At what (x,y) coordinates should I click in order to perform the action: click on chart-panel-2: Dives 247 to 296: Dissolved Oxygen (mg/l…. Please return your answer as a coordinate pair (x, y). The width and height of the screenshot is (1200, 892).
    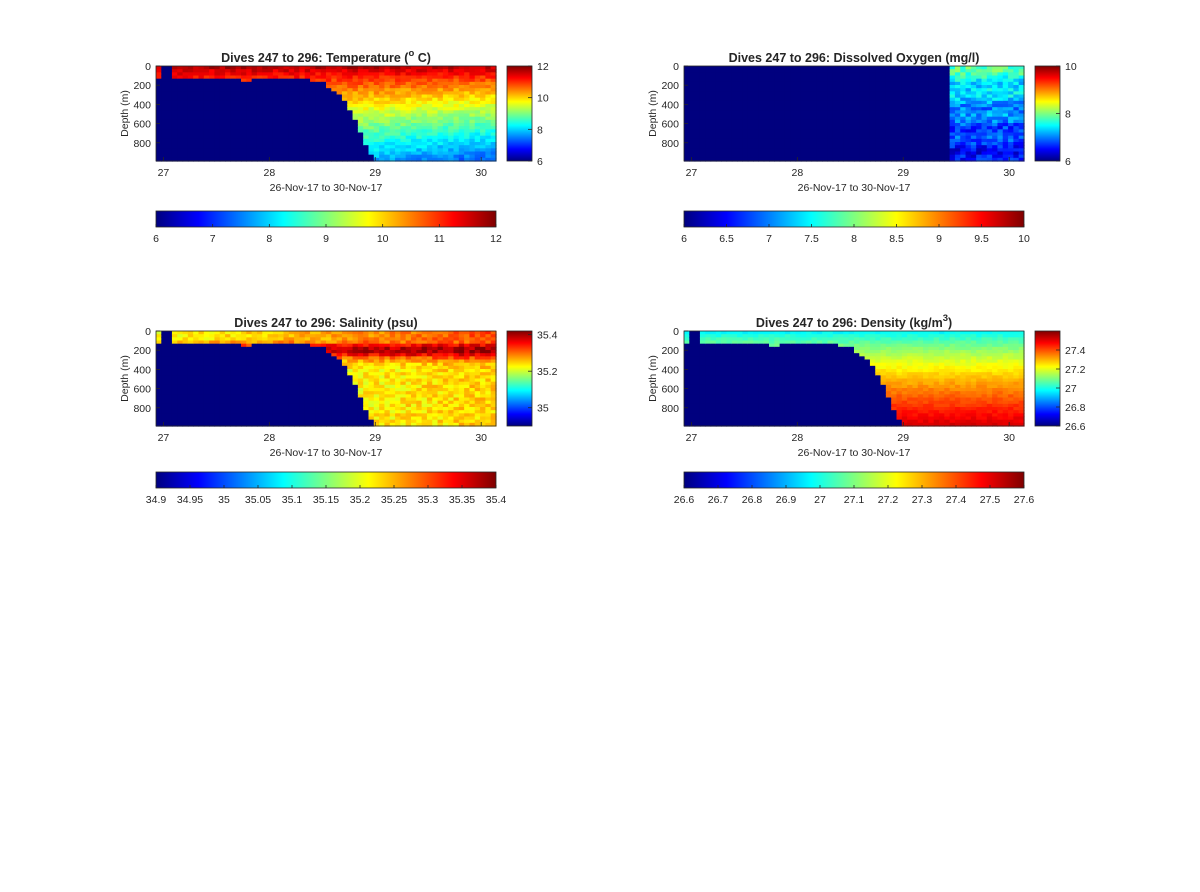
    Looking at the image, I should click on (862, 148).